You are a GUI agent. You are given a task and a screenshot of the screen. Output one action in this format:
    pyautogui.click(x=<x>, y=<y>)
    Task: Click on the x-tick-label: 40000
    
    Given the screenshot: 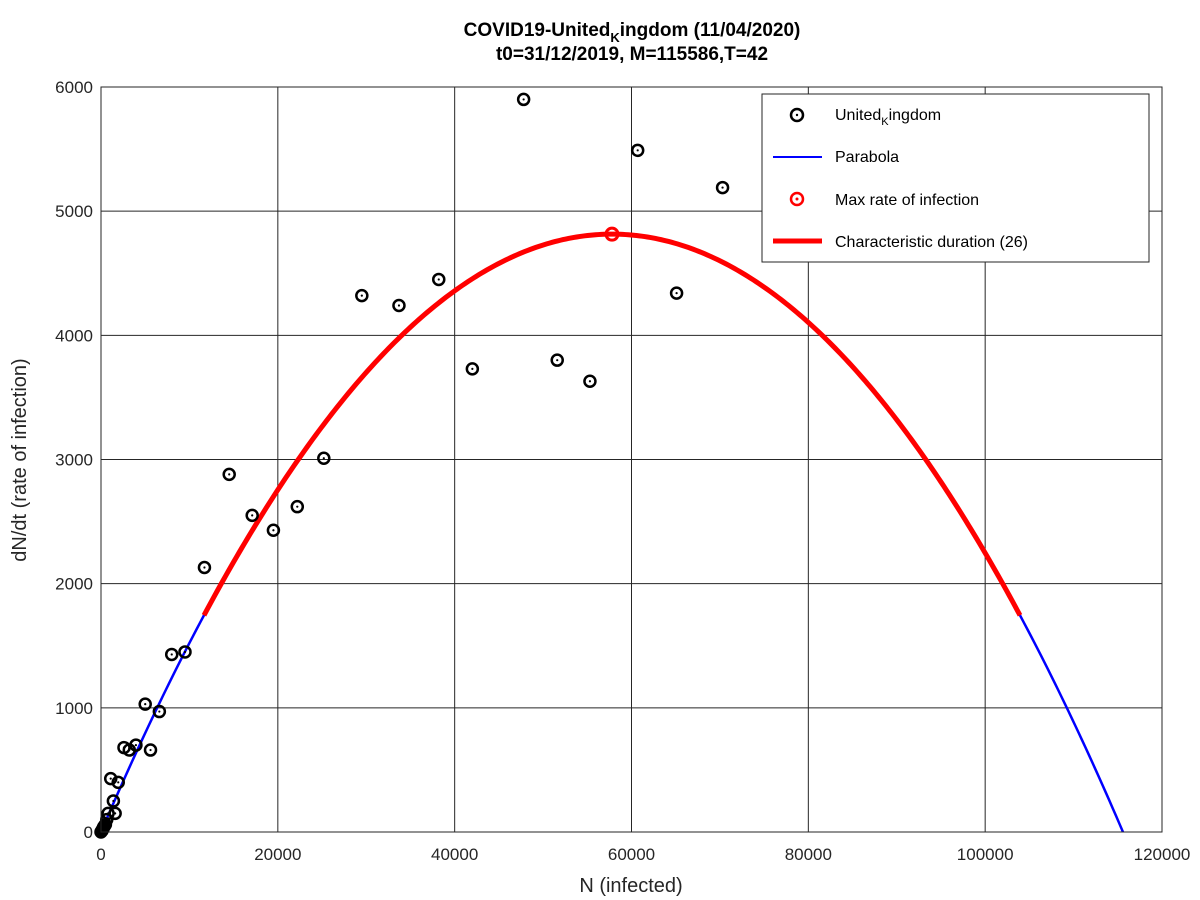 What is the action you would take?
    pyautogui.click(x=454, y=854)
    